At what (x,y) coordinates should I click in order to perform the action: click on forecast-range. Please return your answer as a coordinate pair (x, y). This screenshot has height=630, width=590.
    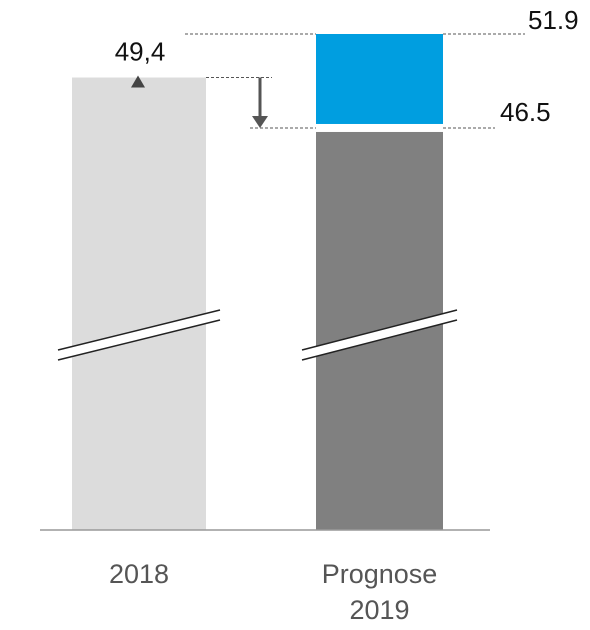
    Looking at the image, I should click on (379, 79).